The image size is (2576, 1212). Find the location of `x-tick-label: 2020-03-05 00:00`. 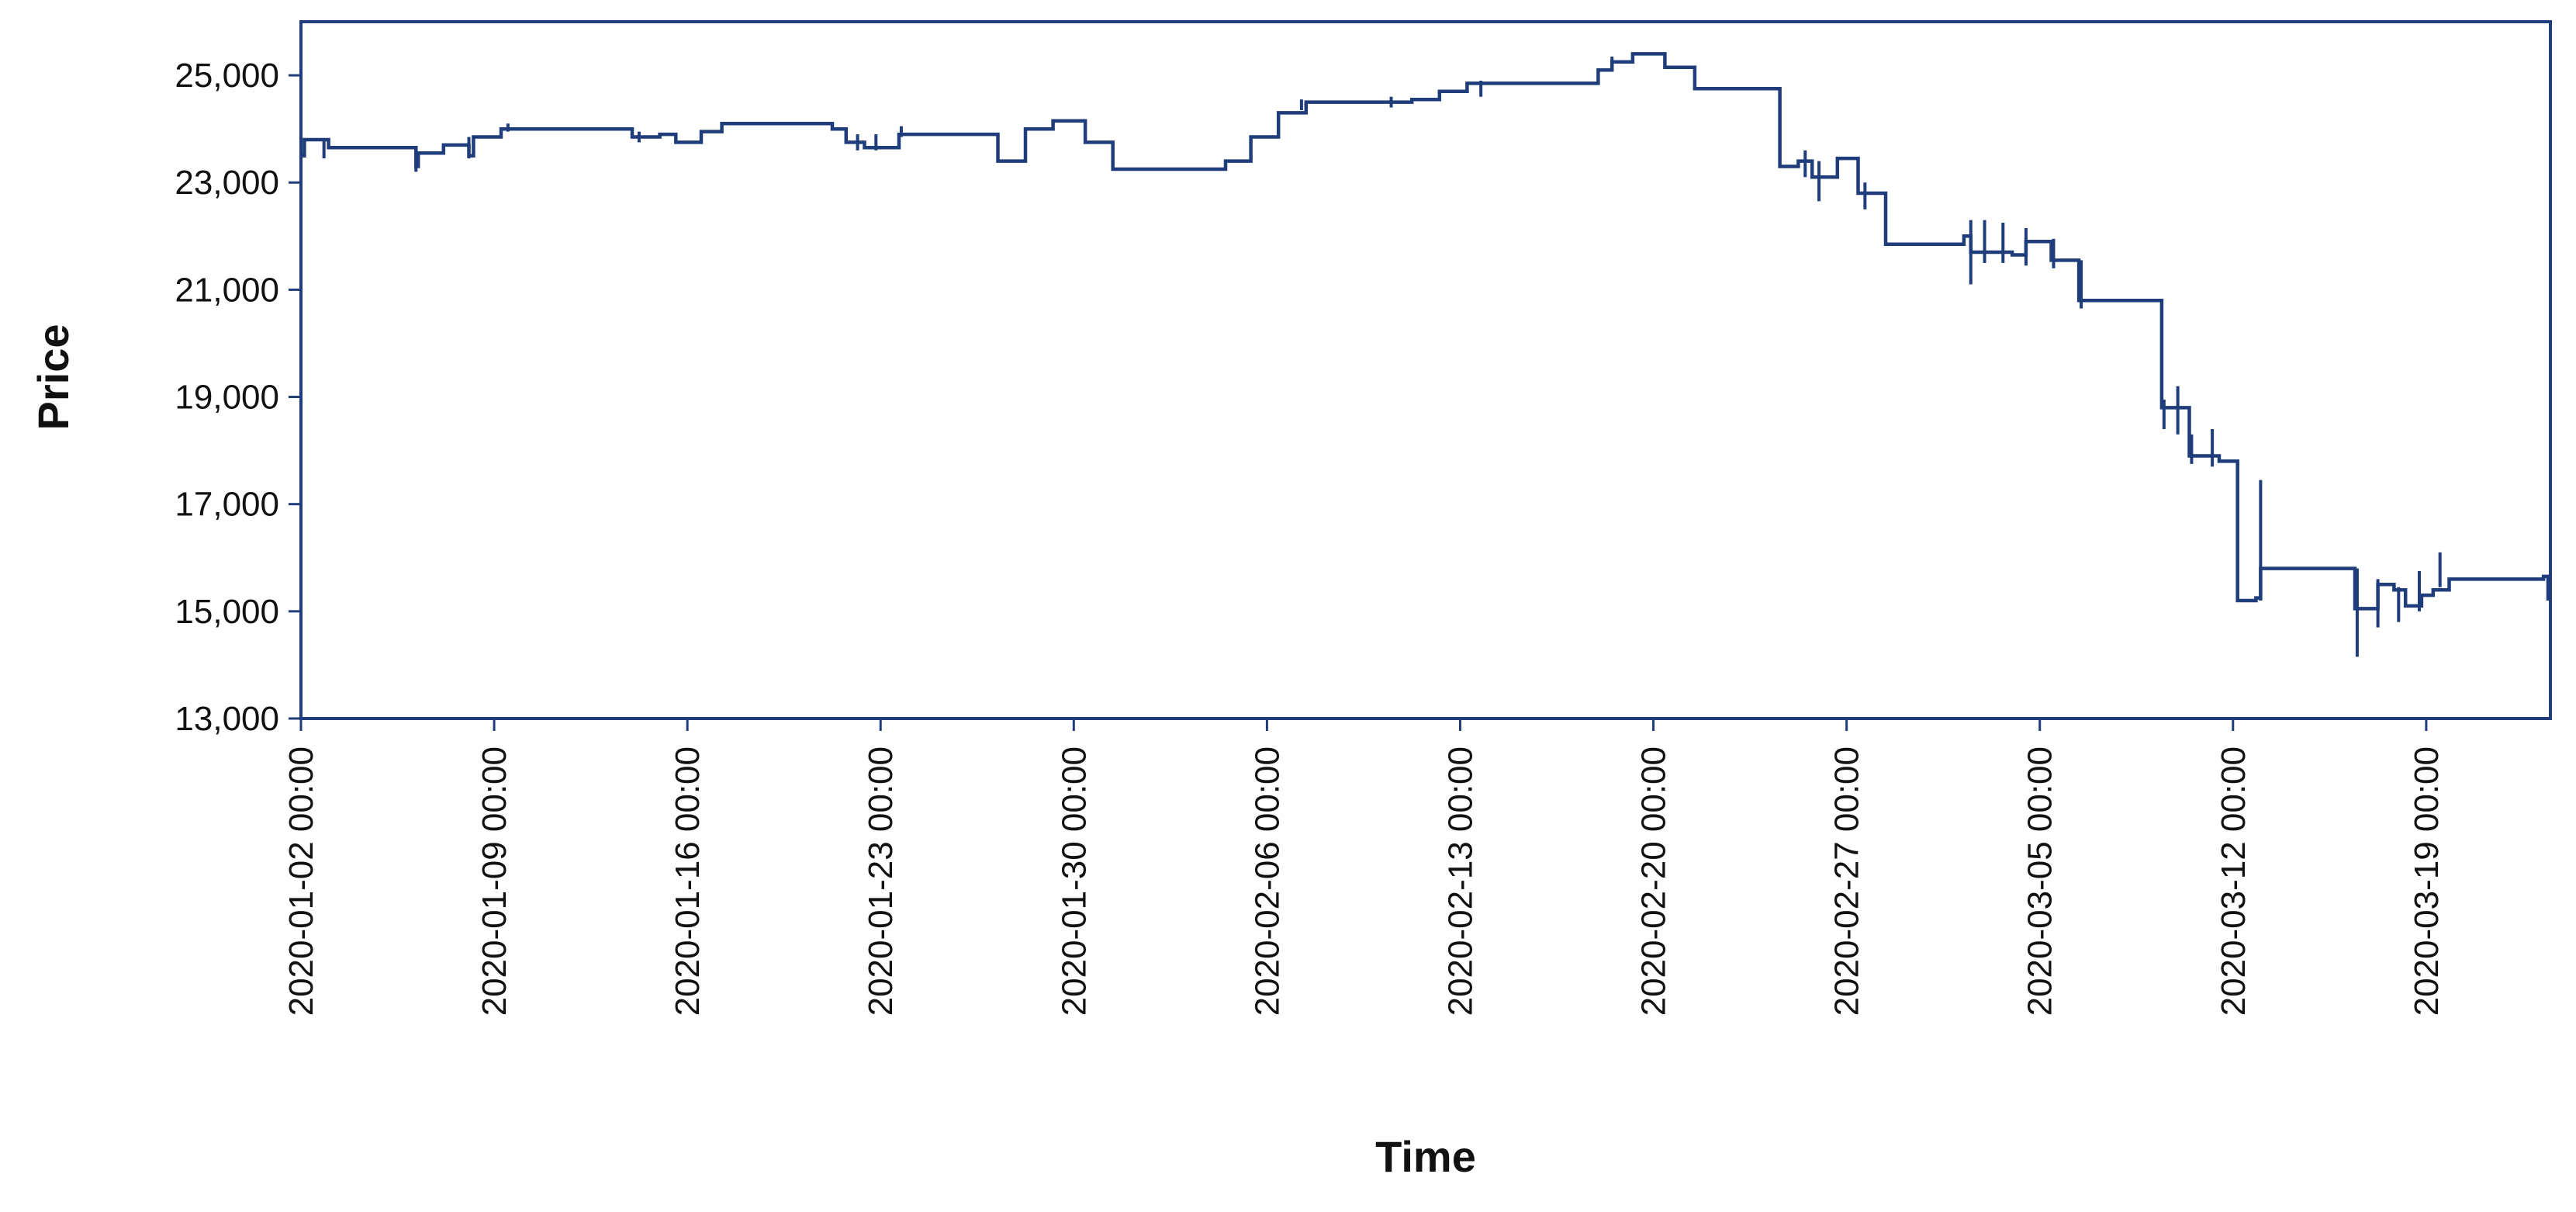

x-tick-label: 2020-03-05 00:00 is located at coordinates (2040, 881).